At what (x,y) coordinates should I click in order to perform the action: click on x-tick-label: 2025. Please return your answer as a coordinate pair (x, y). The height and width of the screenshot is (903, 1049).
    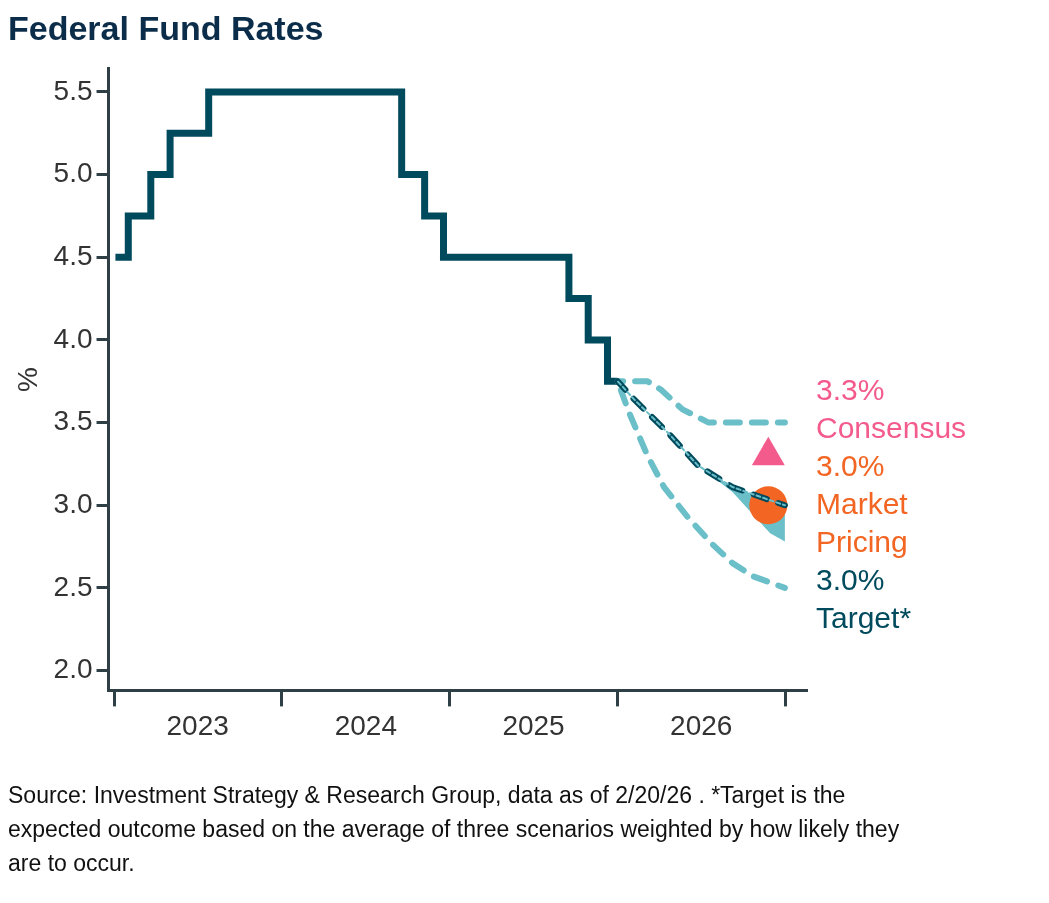
    Looking at the image, I should click on (533, 725).